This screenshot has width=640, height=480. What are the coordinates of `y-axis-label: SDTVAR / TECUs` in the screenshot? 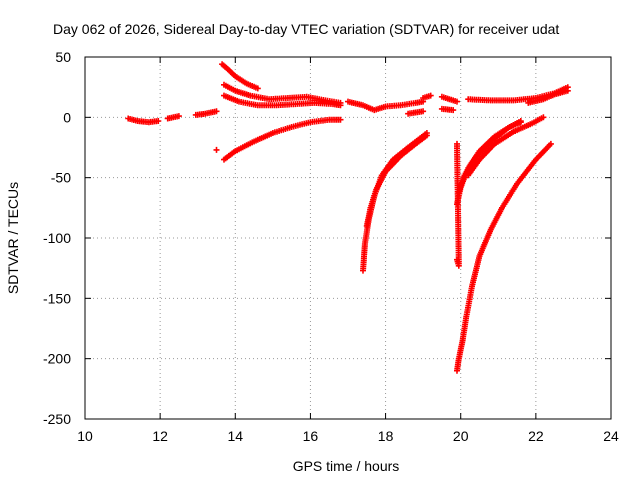 It's located at (13, 238).